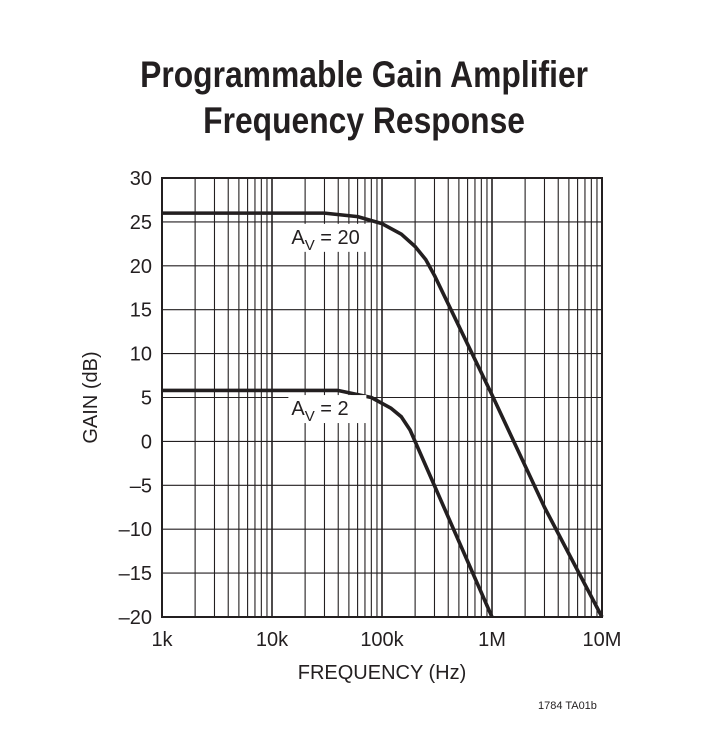  Describe the element at coordinates (364, 74) in the screenshot. I see `chart-title-line-1: Programmable Gain Amplifier` at that location.